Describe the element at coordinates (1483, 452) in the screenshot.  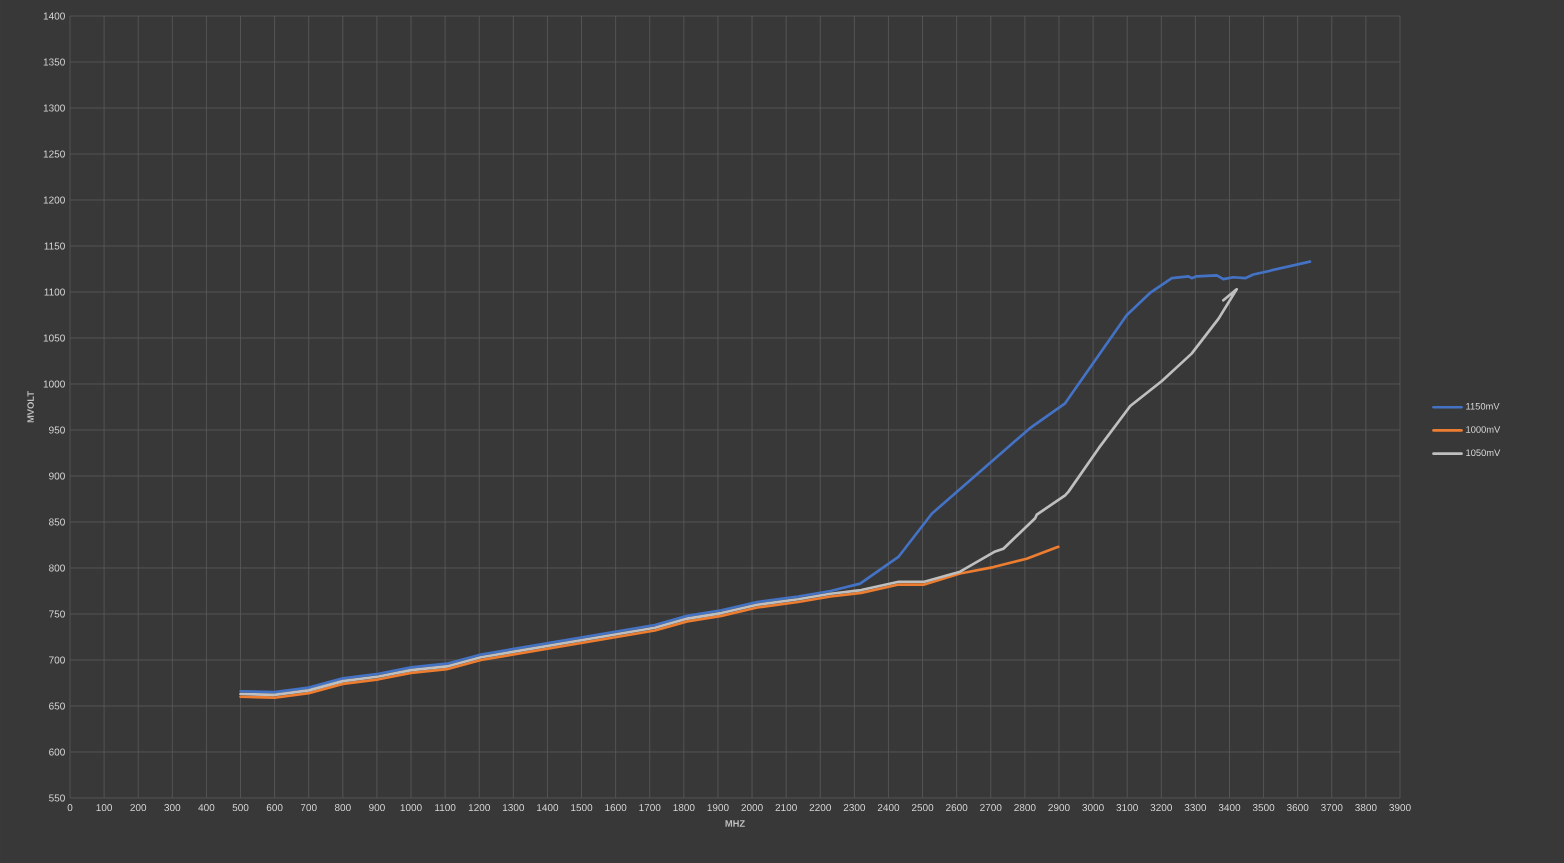
I see `legend-label: 1050mV` at that location.